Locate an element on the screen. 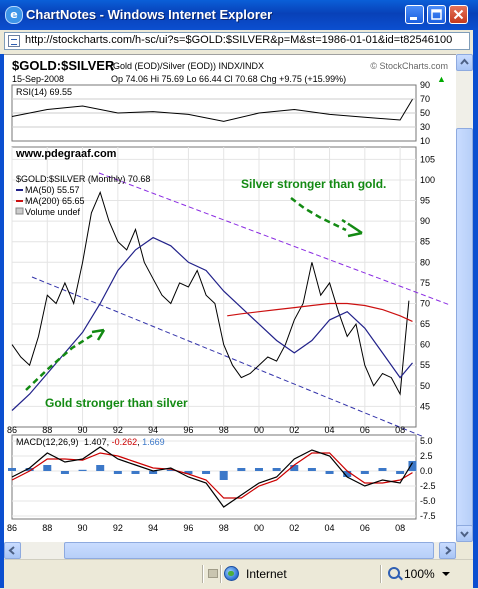  maximize-icon is located at coordinates (436, 14).